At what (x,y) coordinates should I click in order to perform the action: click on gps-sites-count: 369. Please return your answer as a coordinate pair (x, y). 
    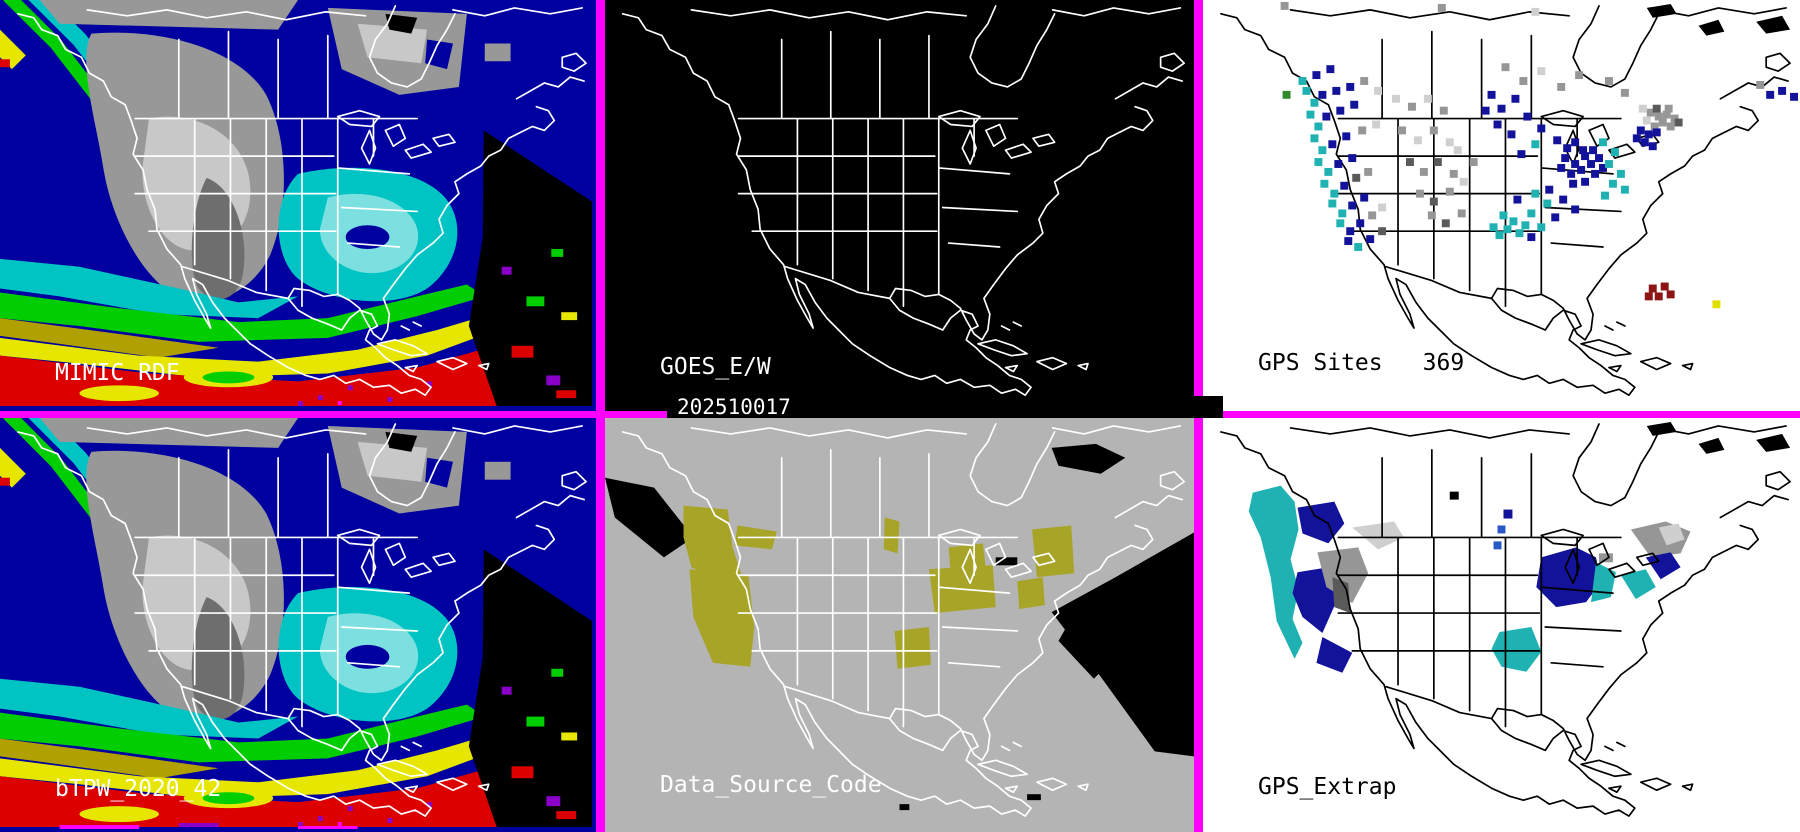
    Looking at the image, I should click on (1443, 363).